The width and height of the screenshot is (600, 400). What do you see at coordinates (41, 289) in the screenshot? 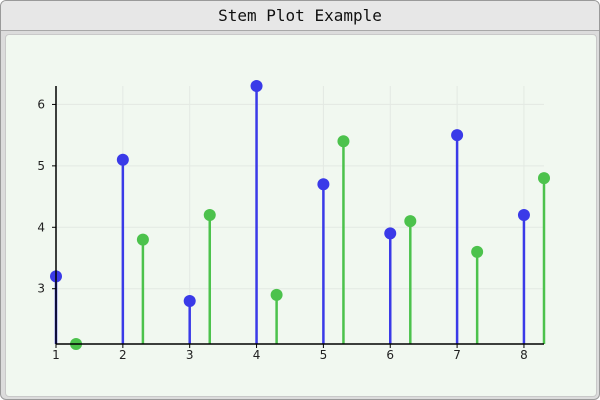
I see `y-tick-label: 3` at bounding box center [41, 289].